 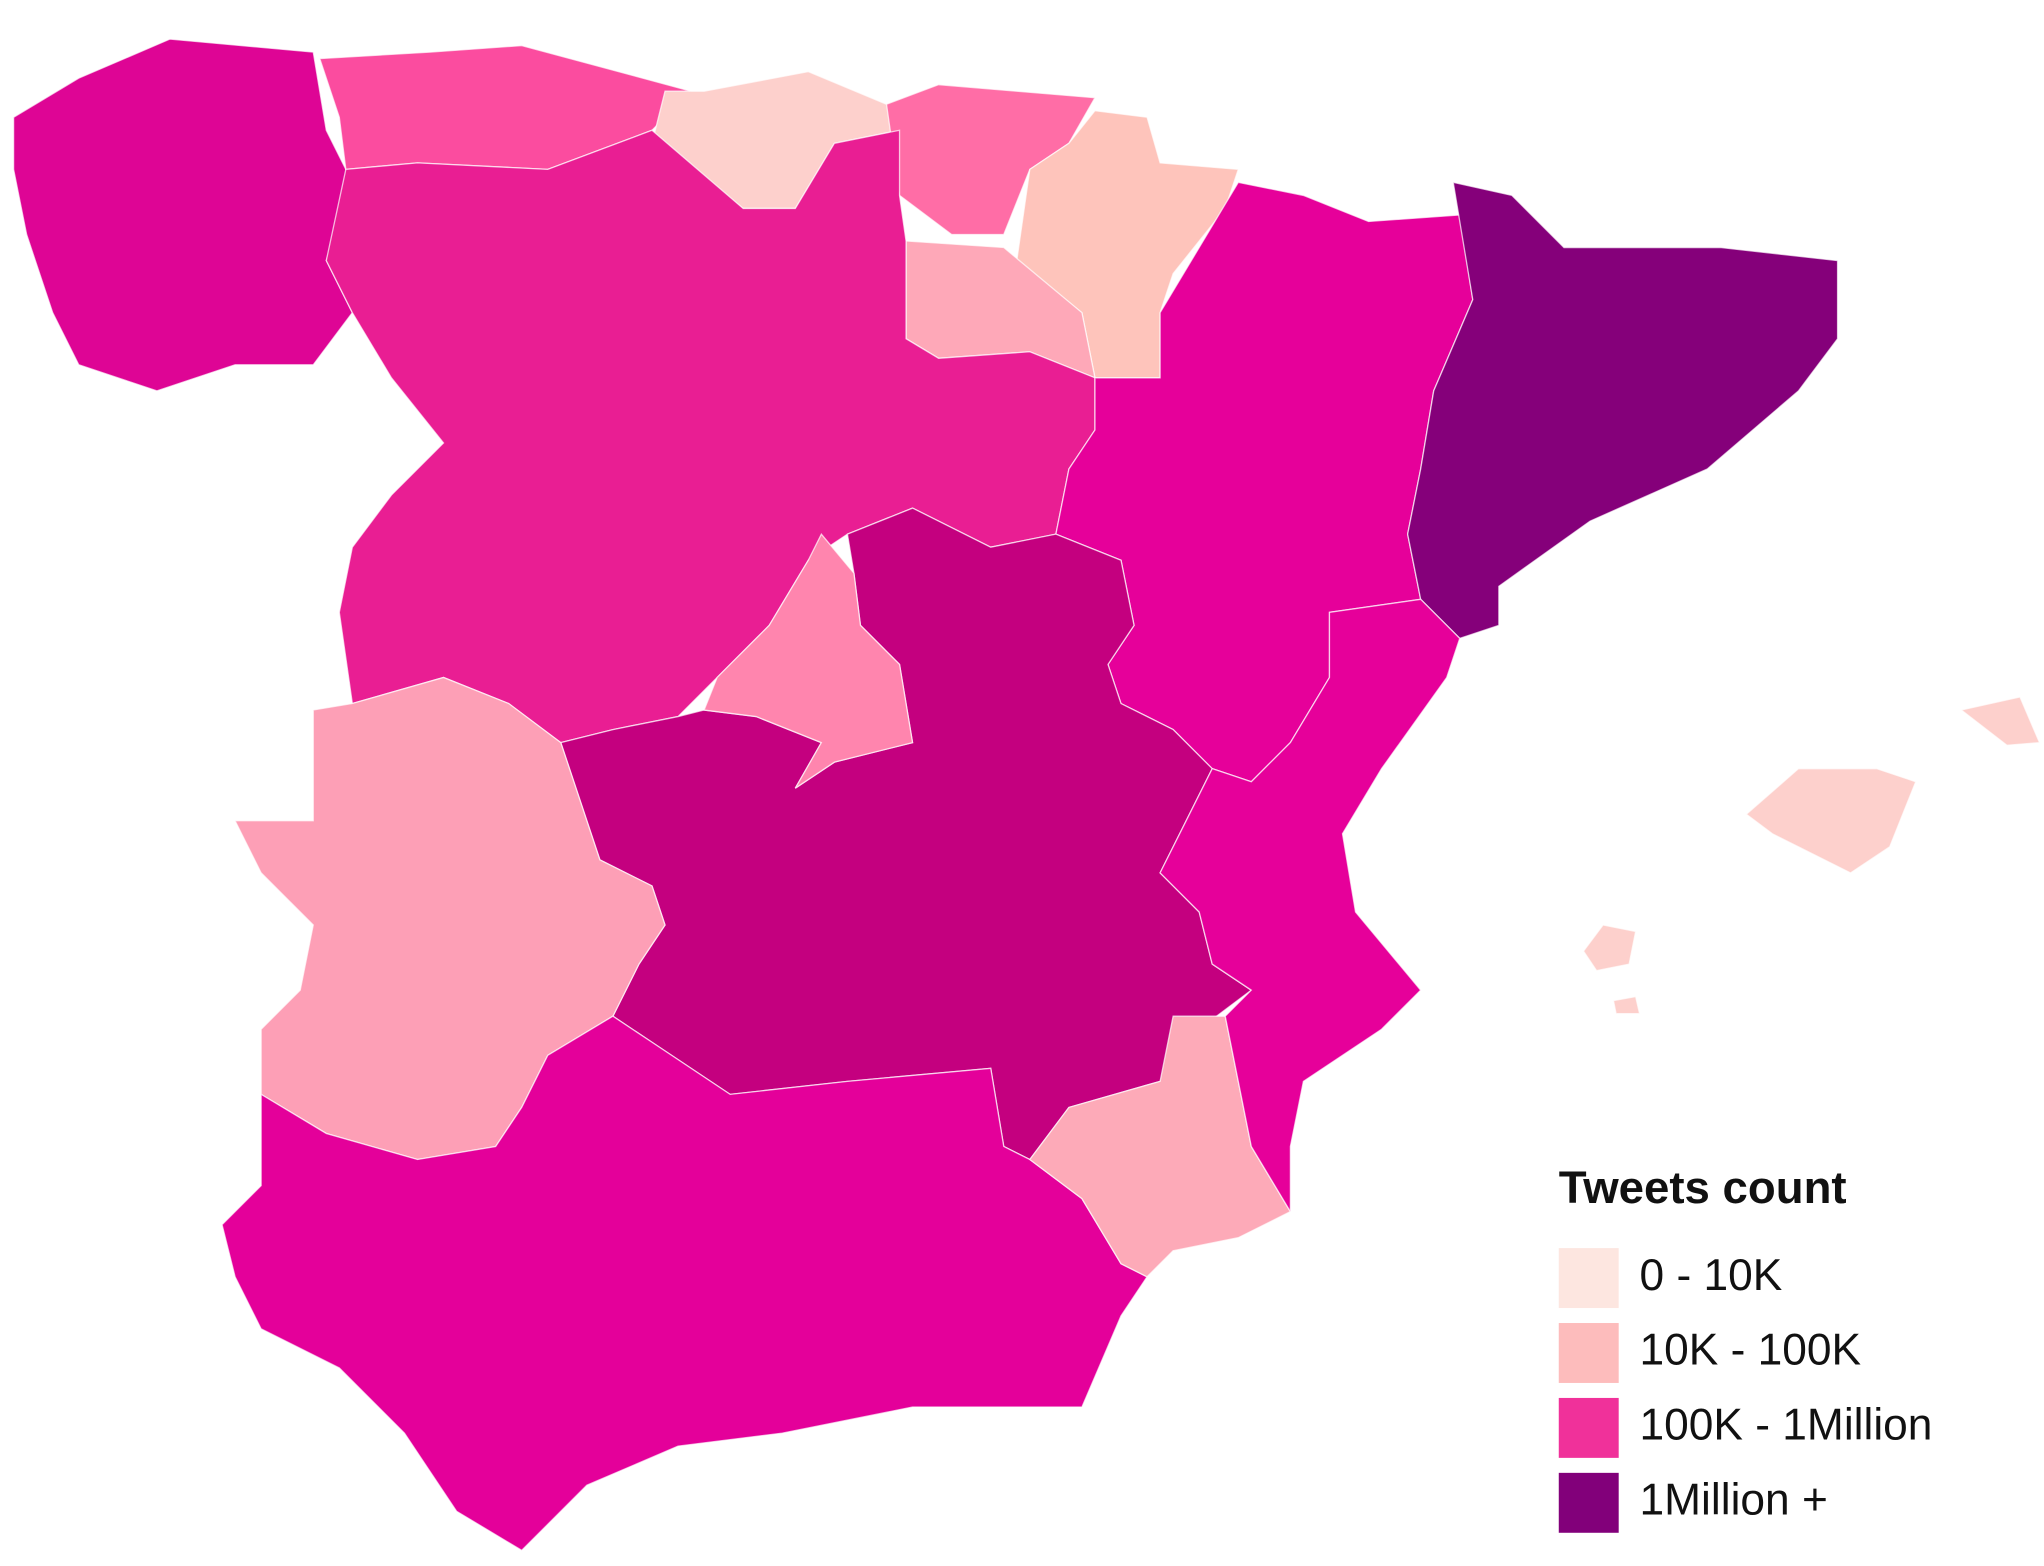 What do you see at coordinates (1786, 1425) in the screenshot?
I see `legend-label: 100K - 1Million` at bounding box center [1786, 1425].